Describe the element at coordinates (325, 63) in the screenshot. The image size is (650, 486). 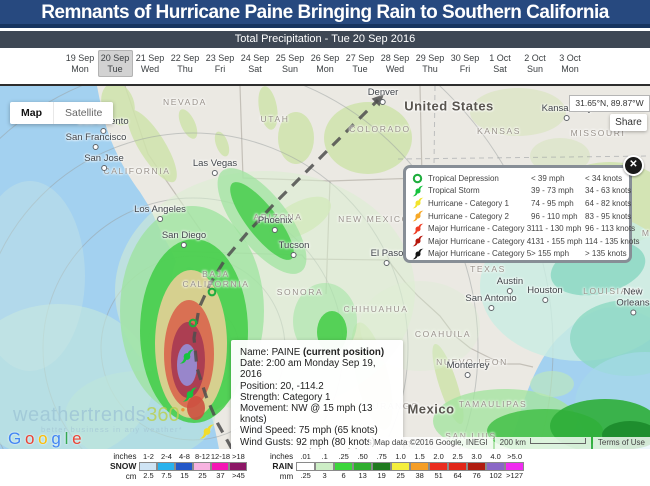
I see `date-cell: 26 Sep Mon` at that location.